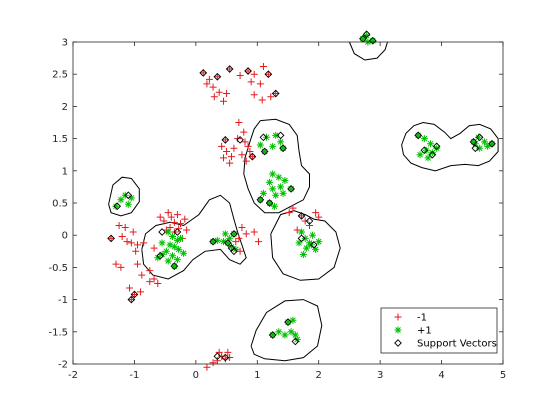 This screenshot has height=420, width=560. Describe the element at coordinates (63, 300) in the screenshot. I see `y-tick-label-2: -1` at that location.